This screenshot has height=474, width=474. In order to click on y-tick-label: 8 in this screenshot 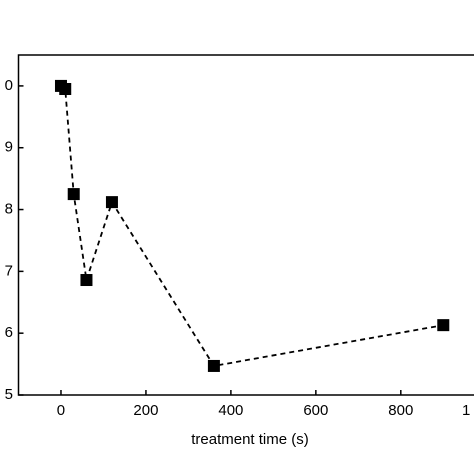, I will do `click(9, 209)`.